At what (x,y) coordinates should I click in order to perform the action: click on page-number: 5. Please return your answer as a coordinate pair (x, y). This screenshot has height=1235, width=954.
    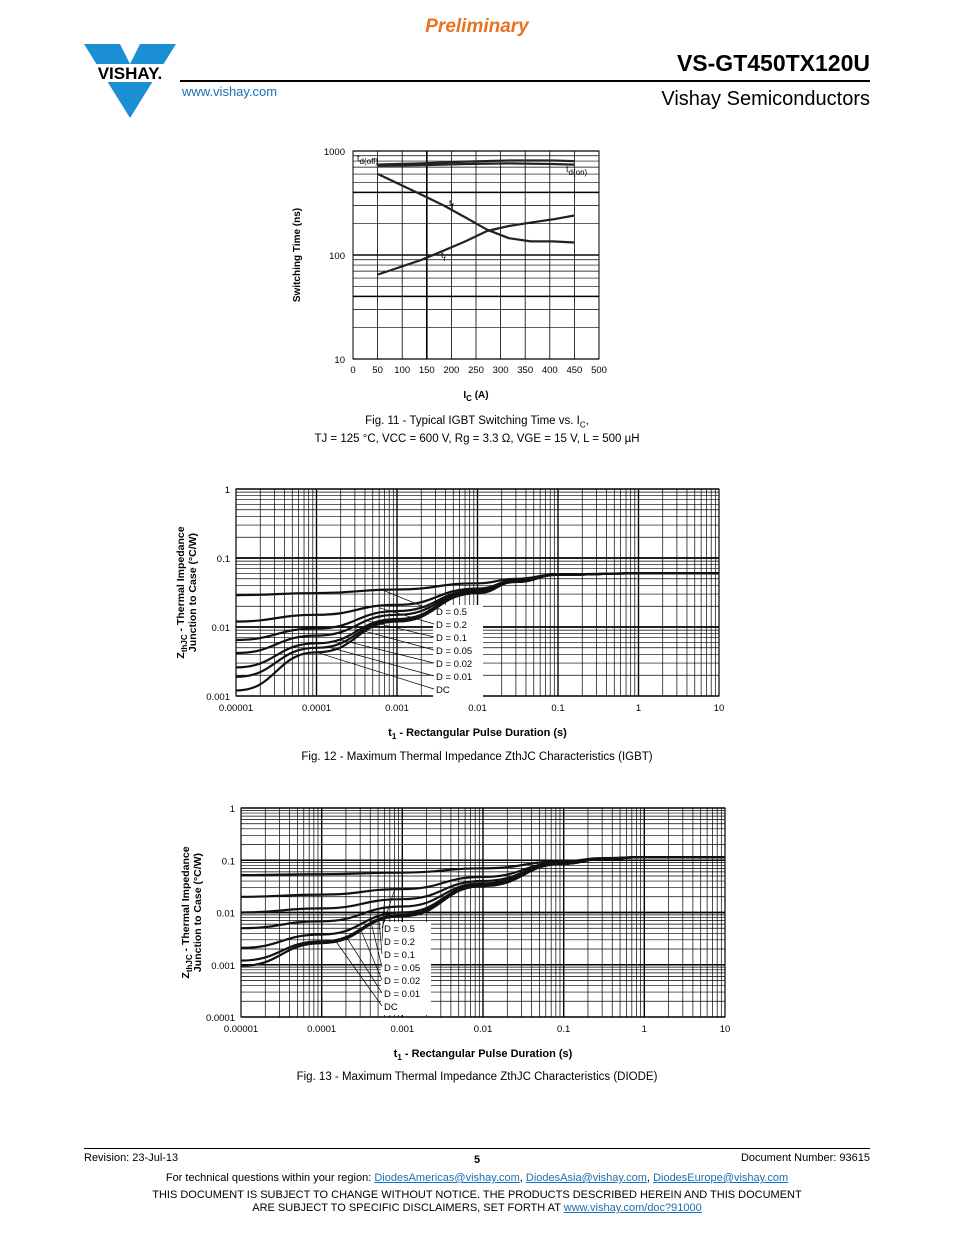
    Looking at the image, I should click on (477, 1160).